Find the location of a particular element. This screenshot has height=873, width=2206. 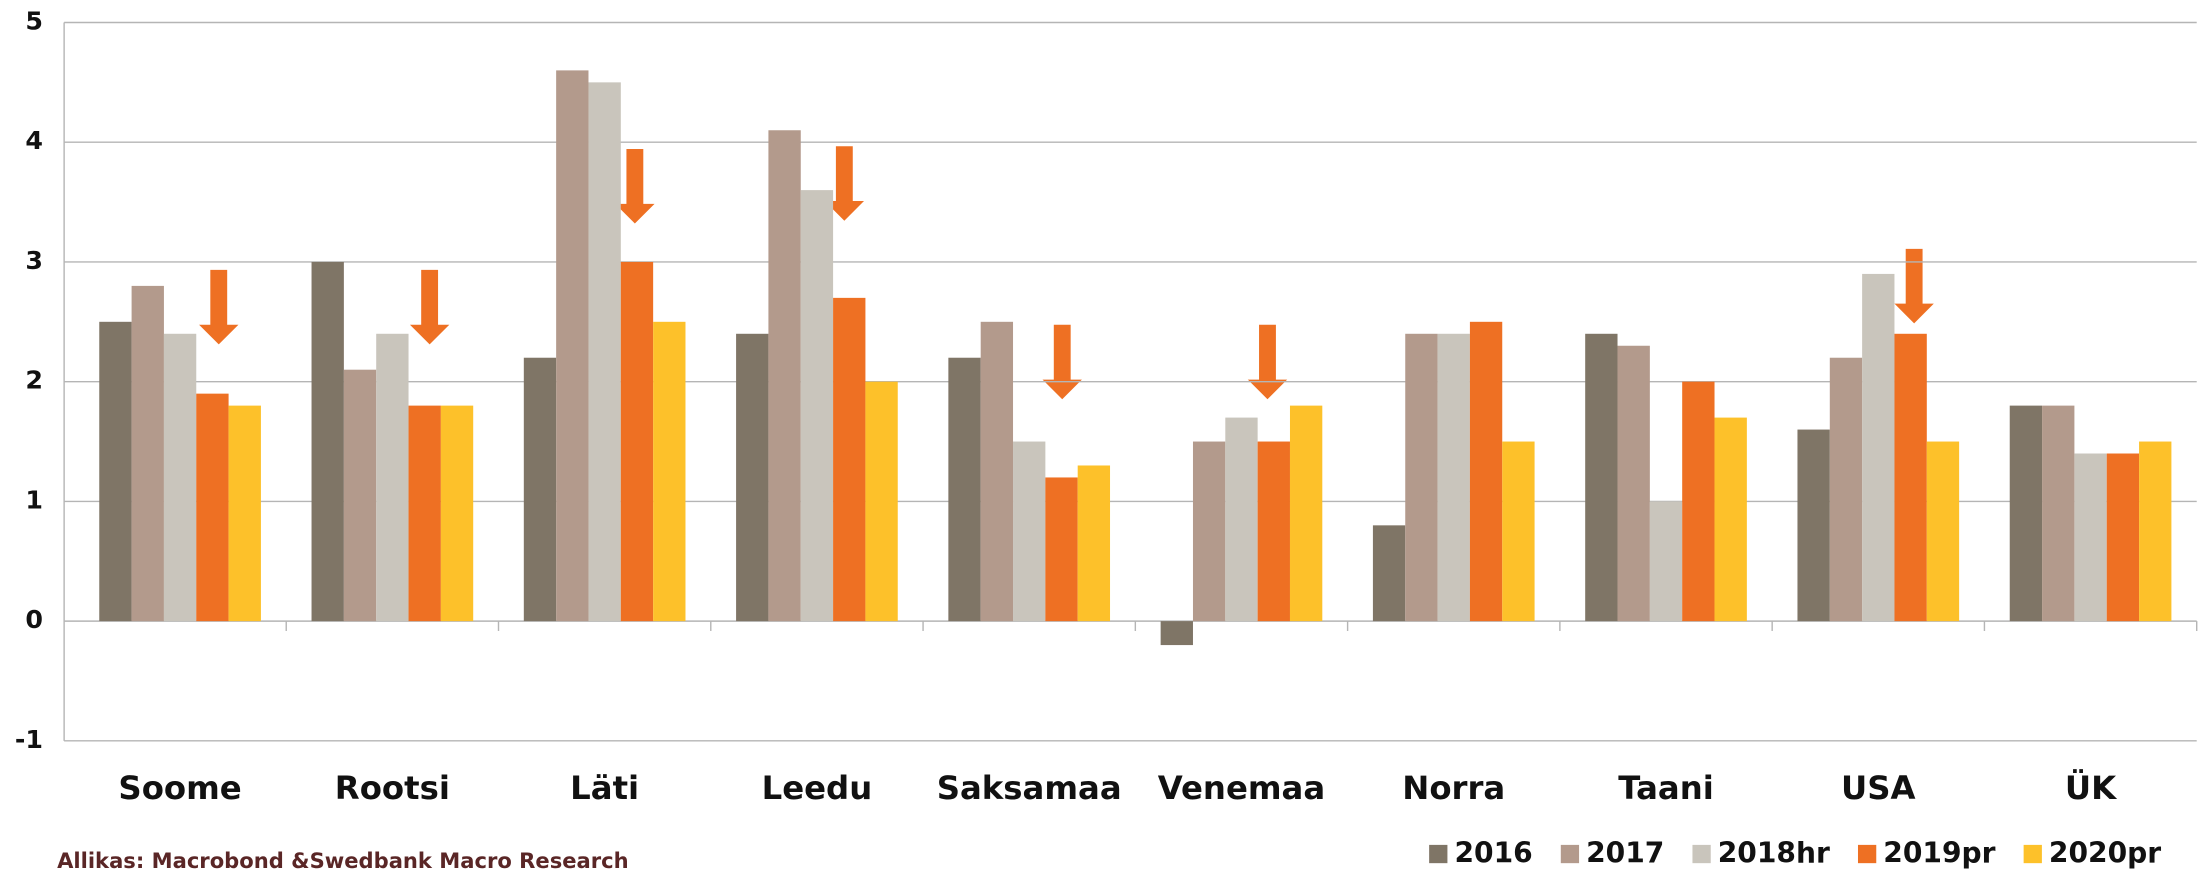

x-tick-label: Läti is located at coordinates (604, 788).